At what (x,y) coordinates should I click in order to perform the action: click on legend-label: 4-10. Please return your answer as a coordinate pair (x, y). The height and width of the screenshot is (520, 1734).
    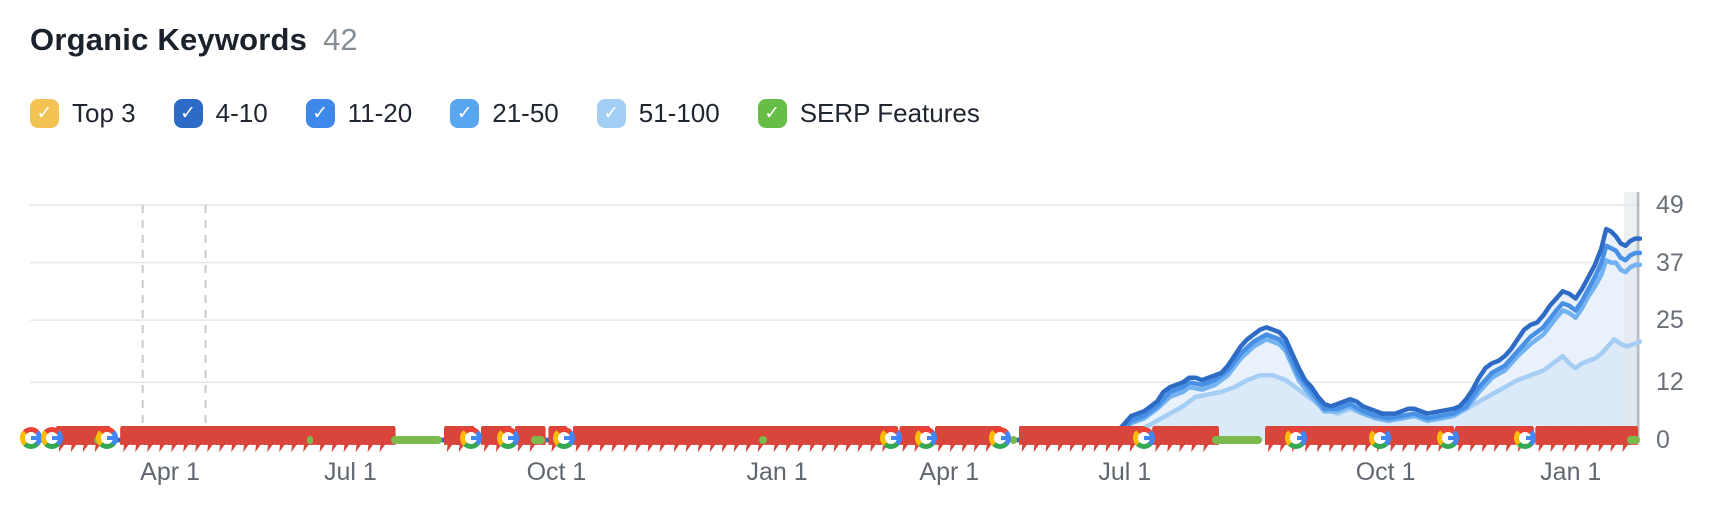
    Looking at the image, I should click on (241, 113).